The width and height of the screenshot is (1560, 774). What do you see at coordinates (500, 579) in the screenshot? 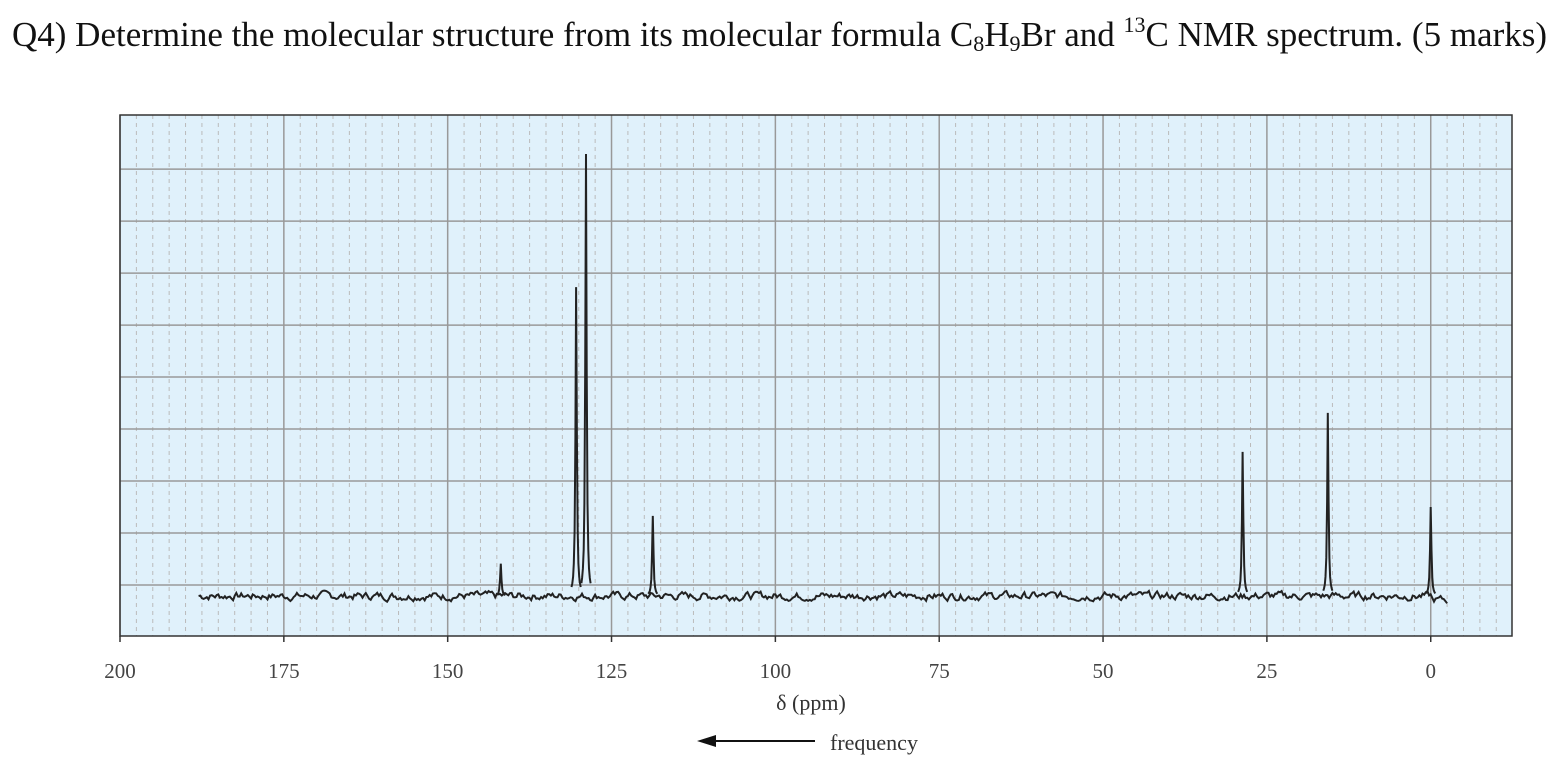
I see `peak-141.9-ppm` at bounding box center [500, 579].